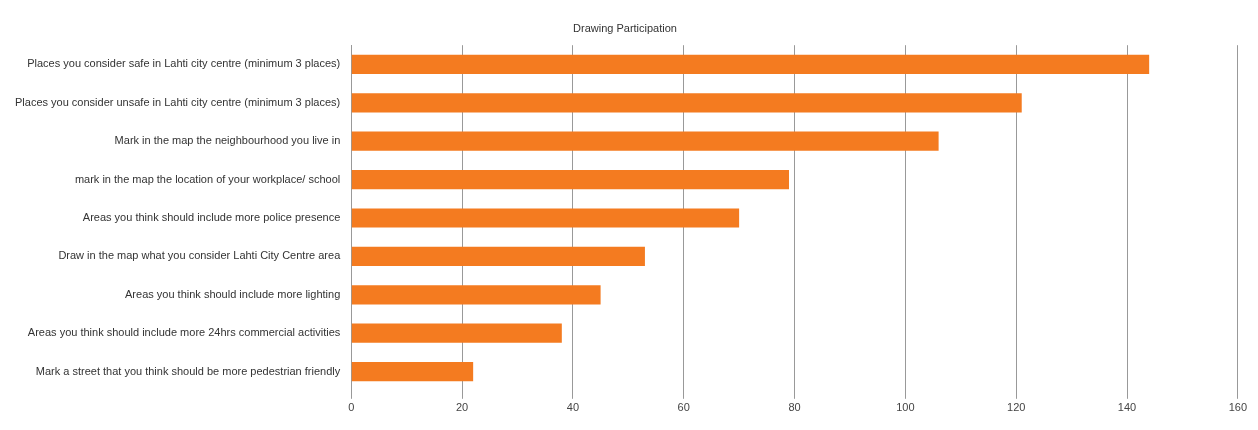  I want to click on x-tick-label: 0, so click(351, 407).